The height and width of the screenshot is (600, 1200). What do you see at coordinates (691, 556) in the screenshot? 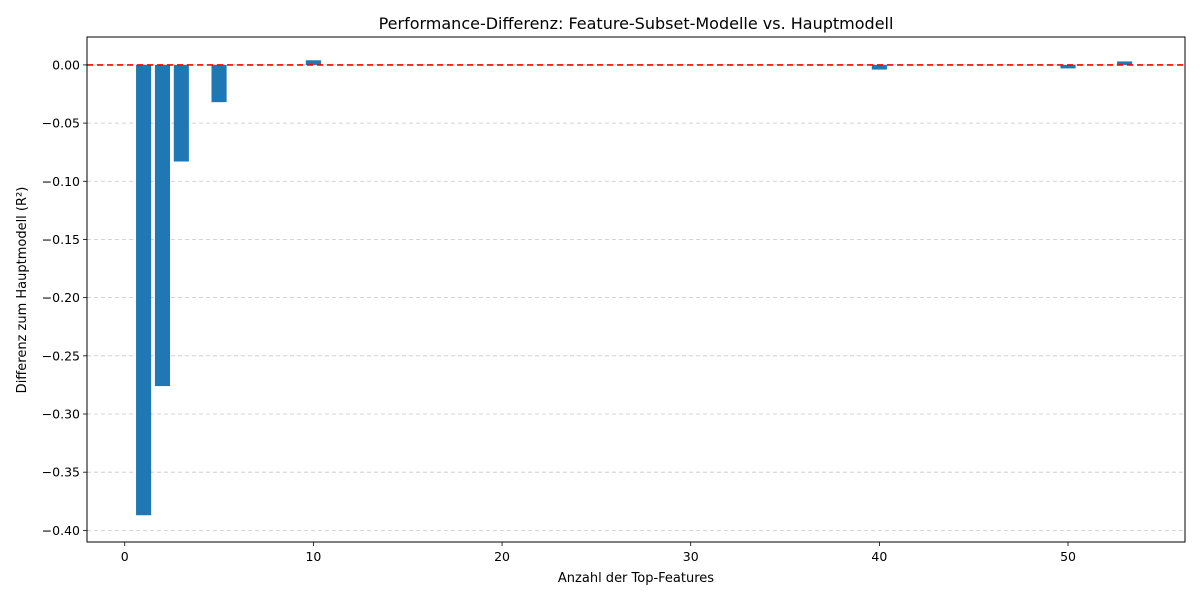
I see `x-tick-label: 30` at bounding box center [691, 556].